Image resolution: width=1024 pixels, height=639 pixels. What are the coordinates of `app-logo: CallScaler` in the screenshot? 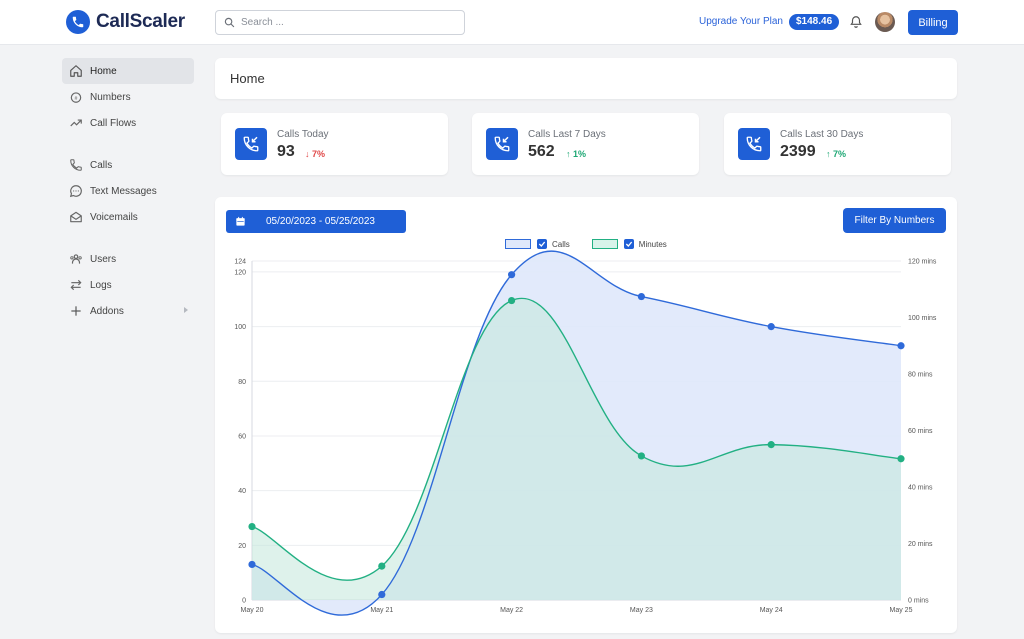 It's located at (125, 22).